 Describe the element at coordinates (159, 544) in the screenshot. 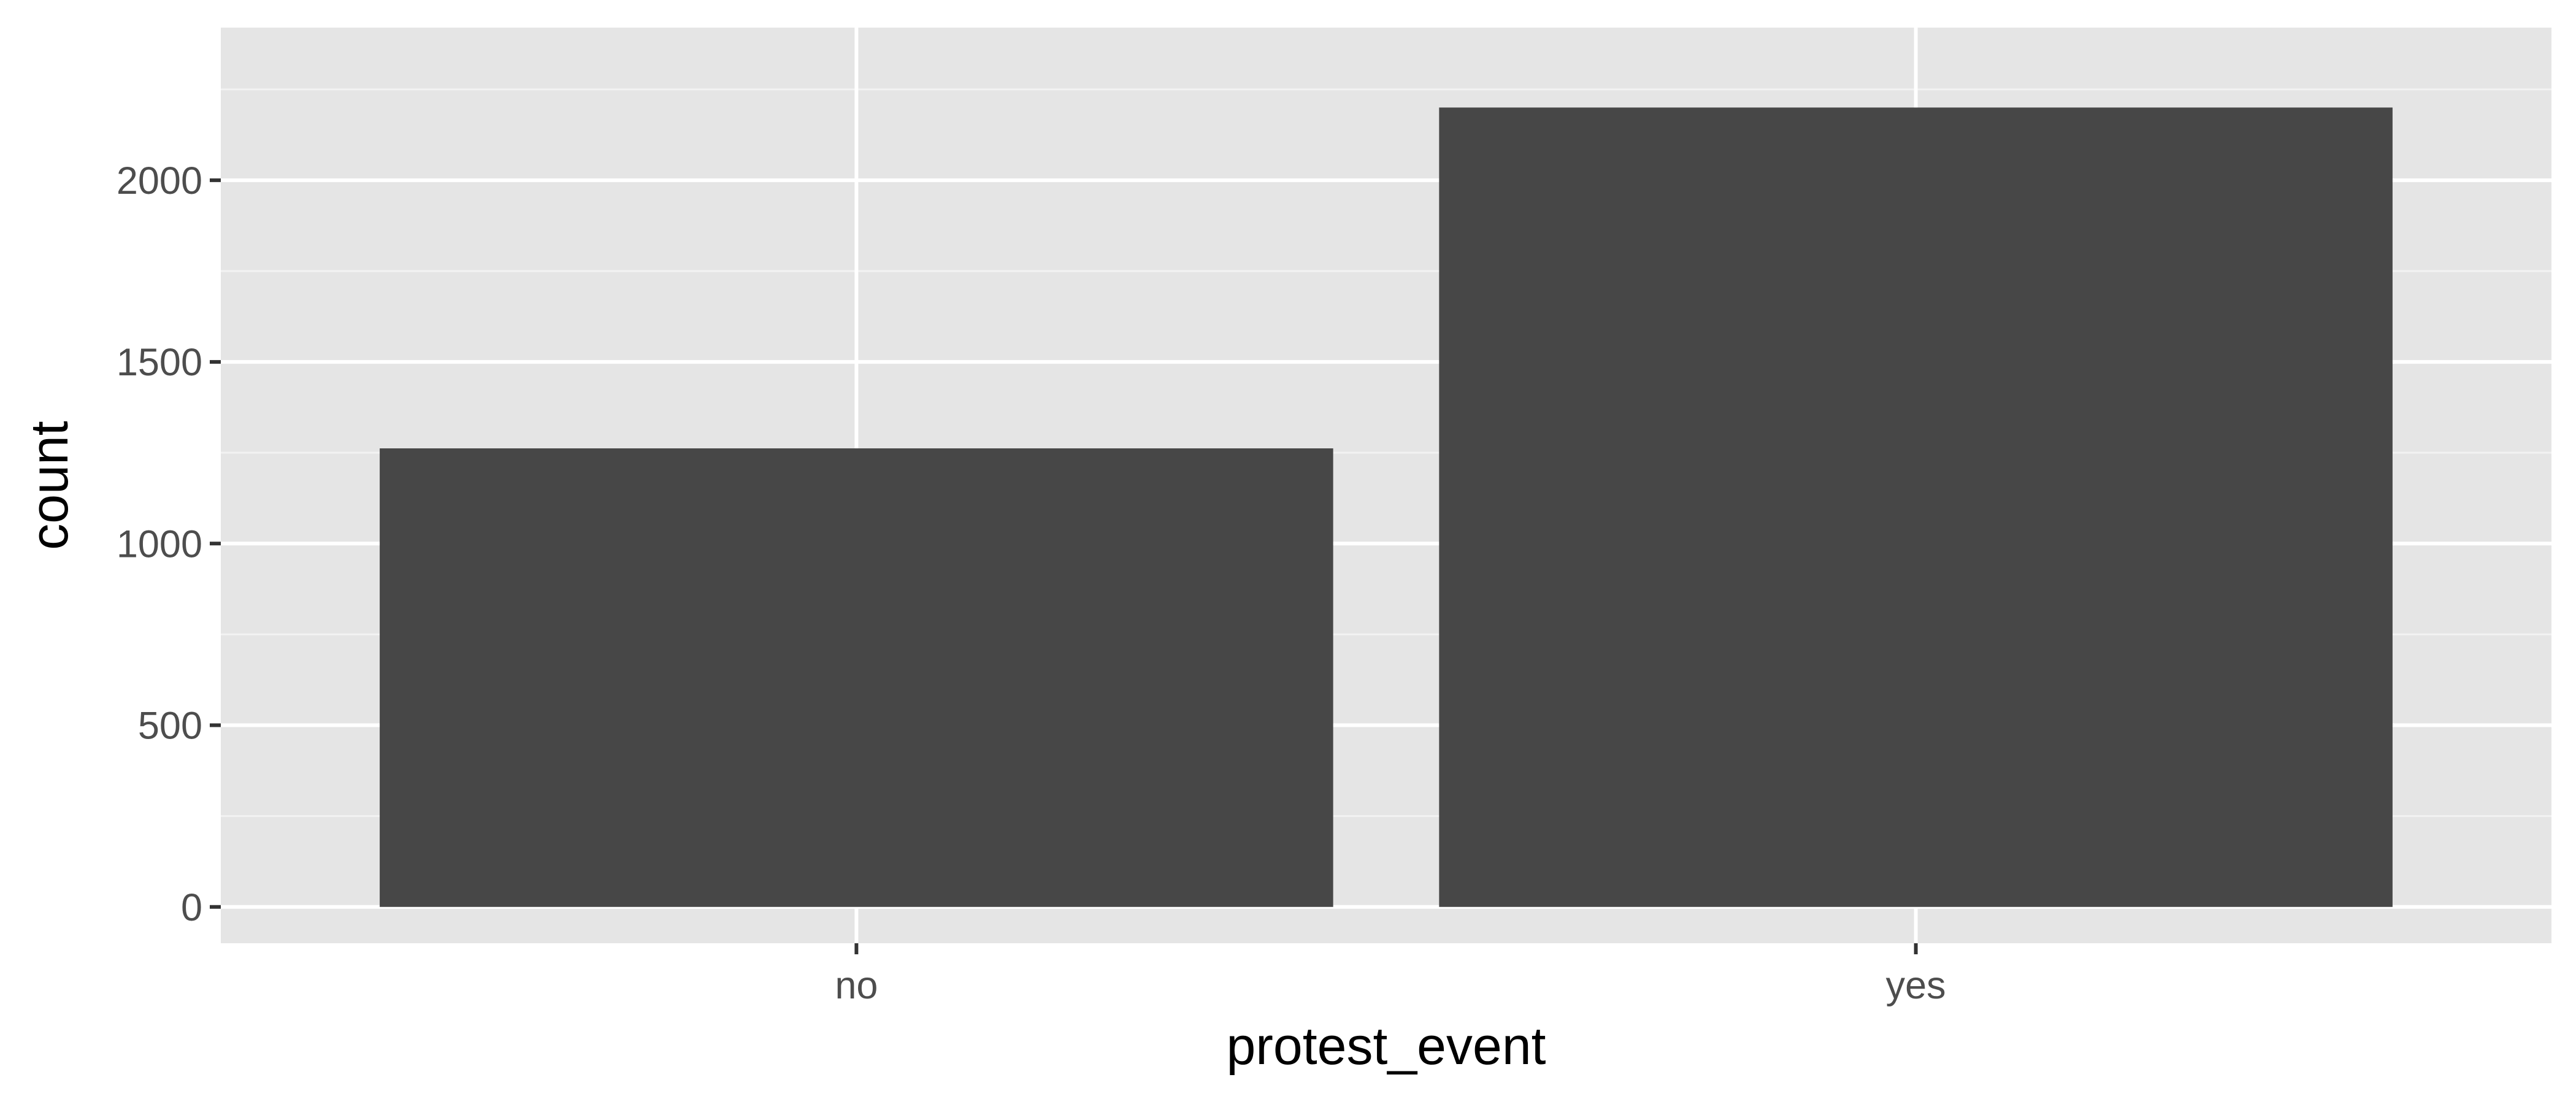

I see `y-tick-label: 1000` at that location.